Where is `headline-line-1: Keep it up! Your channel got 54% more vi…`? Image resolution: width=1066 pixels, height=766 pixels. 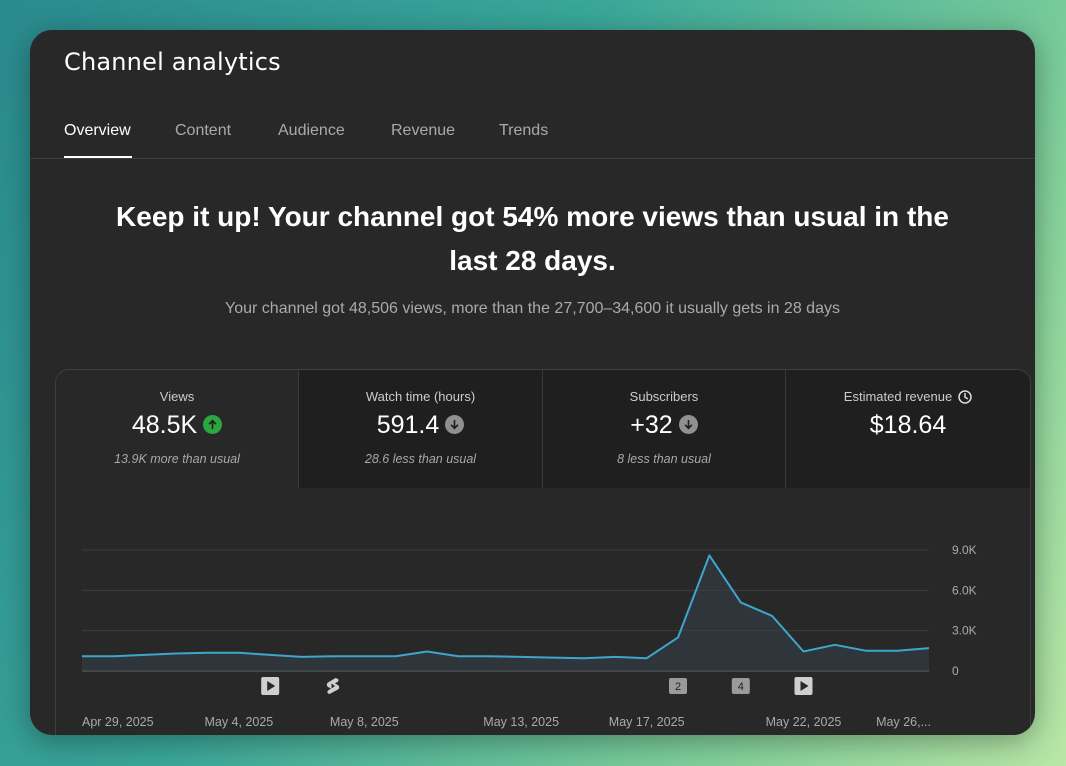 headline-line-1: Keep it up! Your channel got 54% more vi… is located at coordinates (532, 216).